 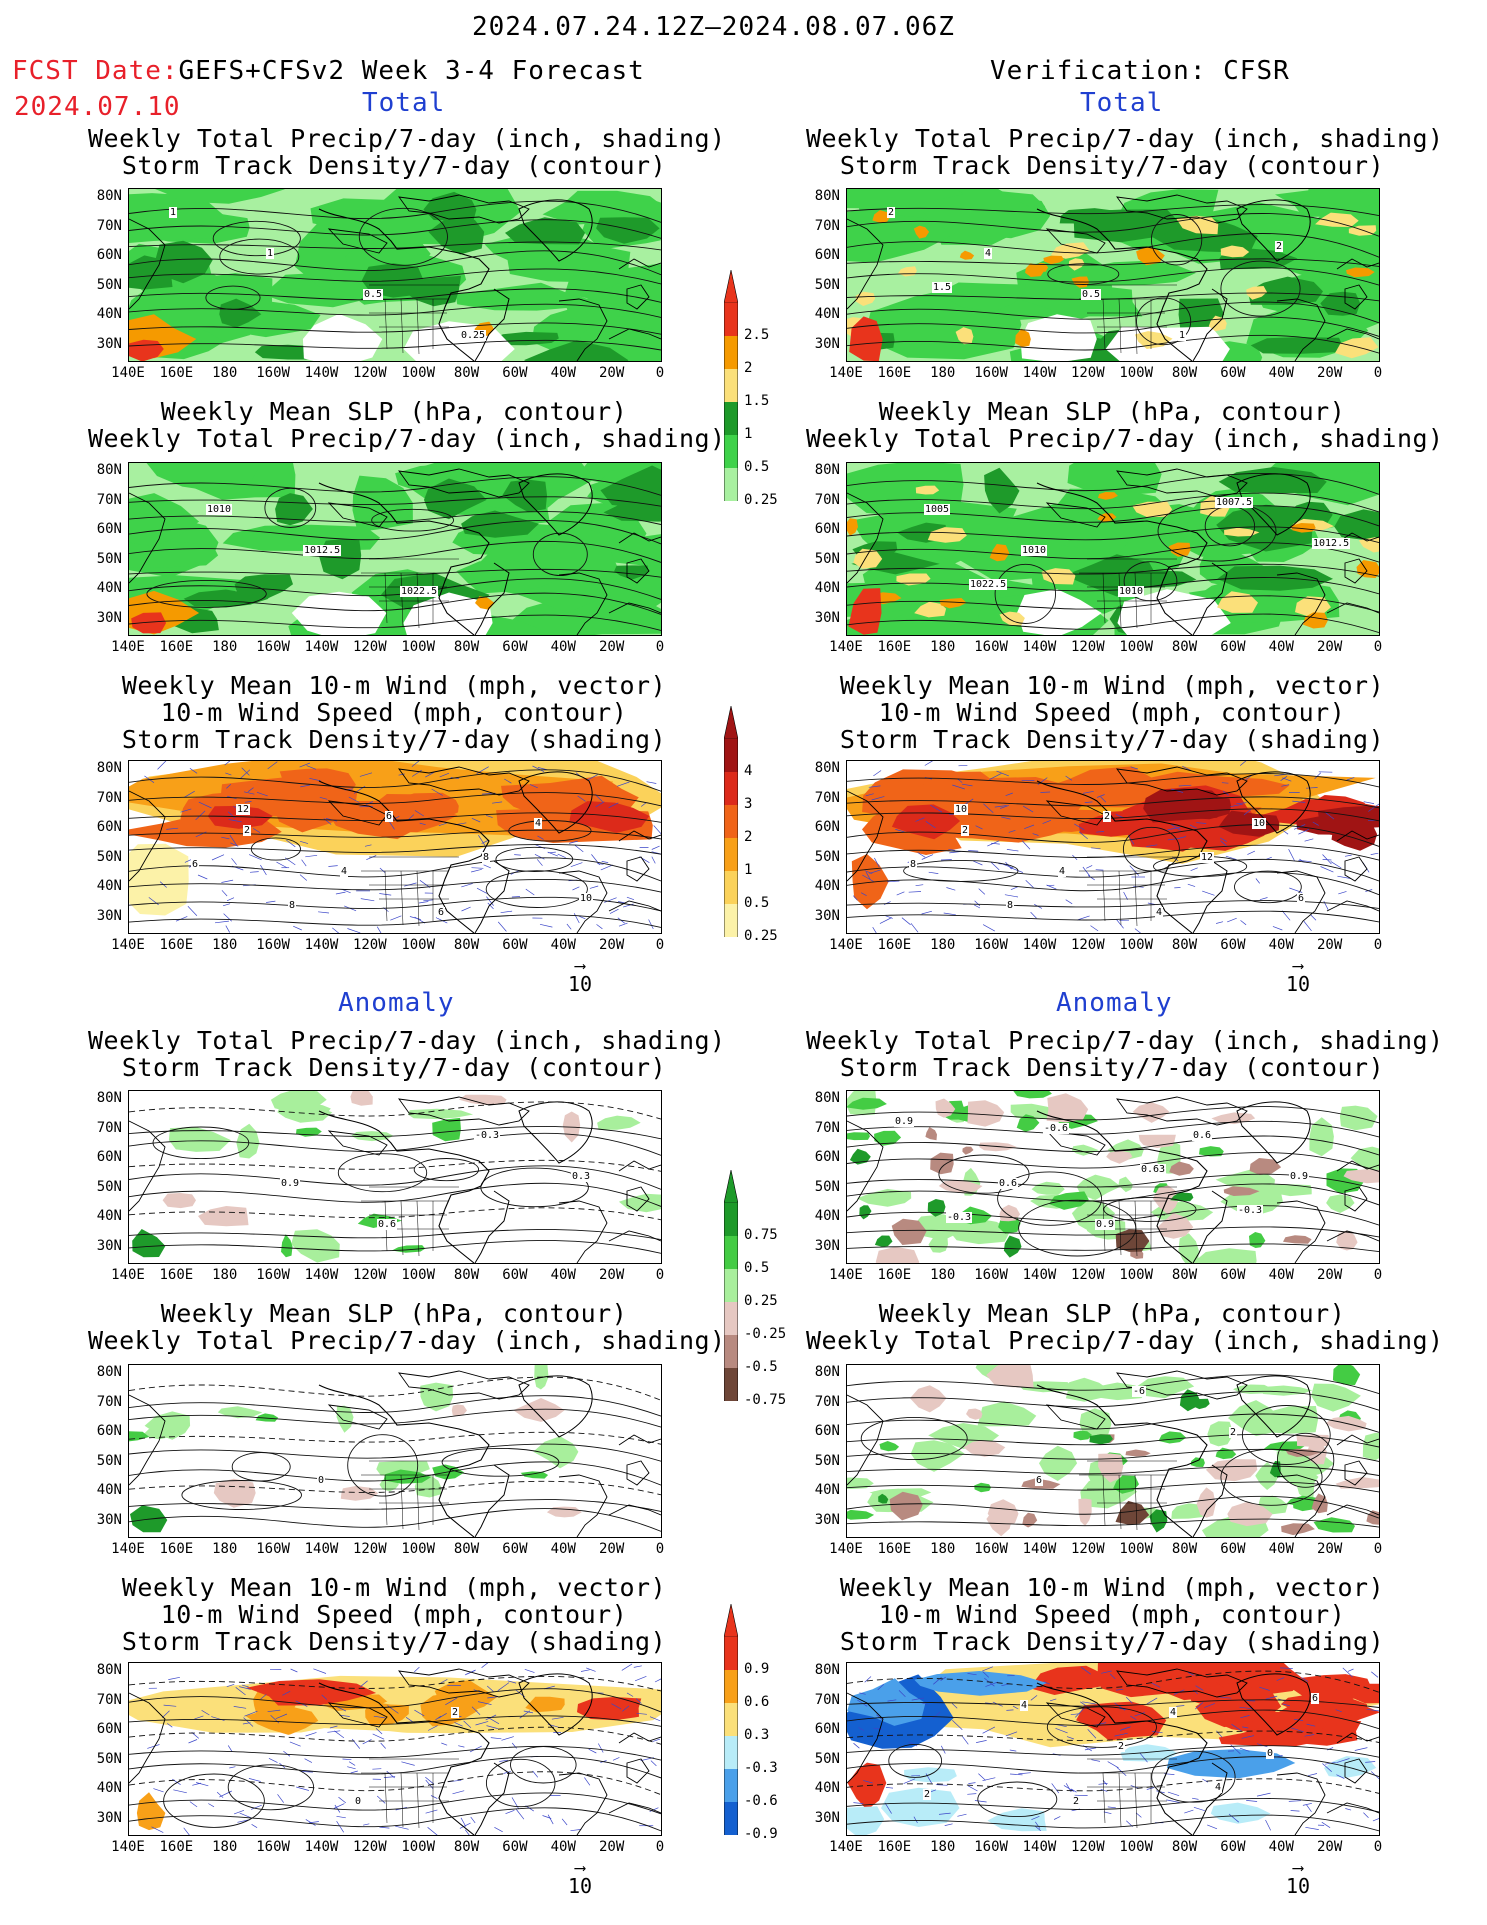 What do you see at coordinates (1039, 1480) in the screenshot?
I see `contour-label: 6` at bounding box center [1039, 1480].